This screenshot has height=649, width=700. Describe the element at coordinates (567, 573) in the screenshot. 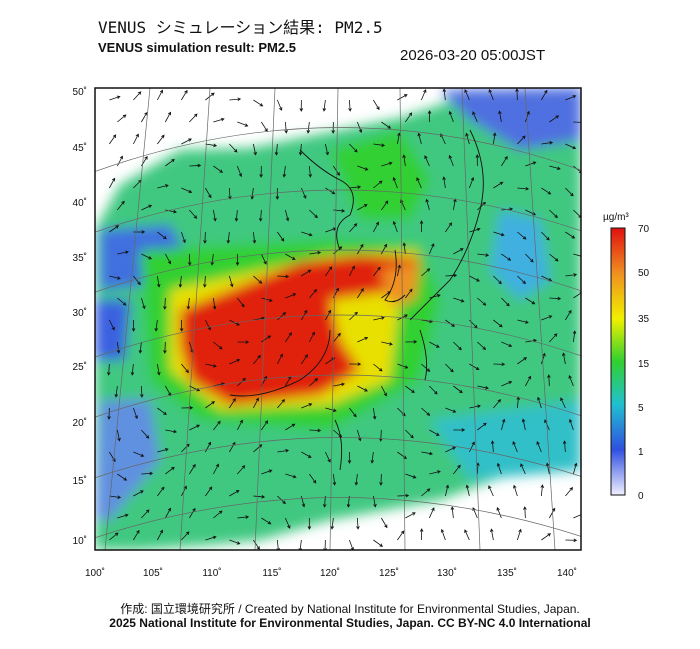

I see `lon-tick: 140˚` at that location.